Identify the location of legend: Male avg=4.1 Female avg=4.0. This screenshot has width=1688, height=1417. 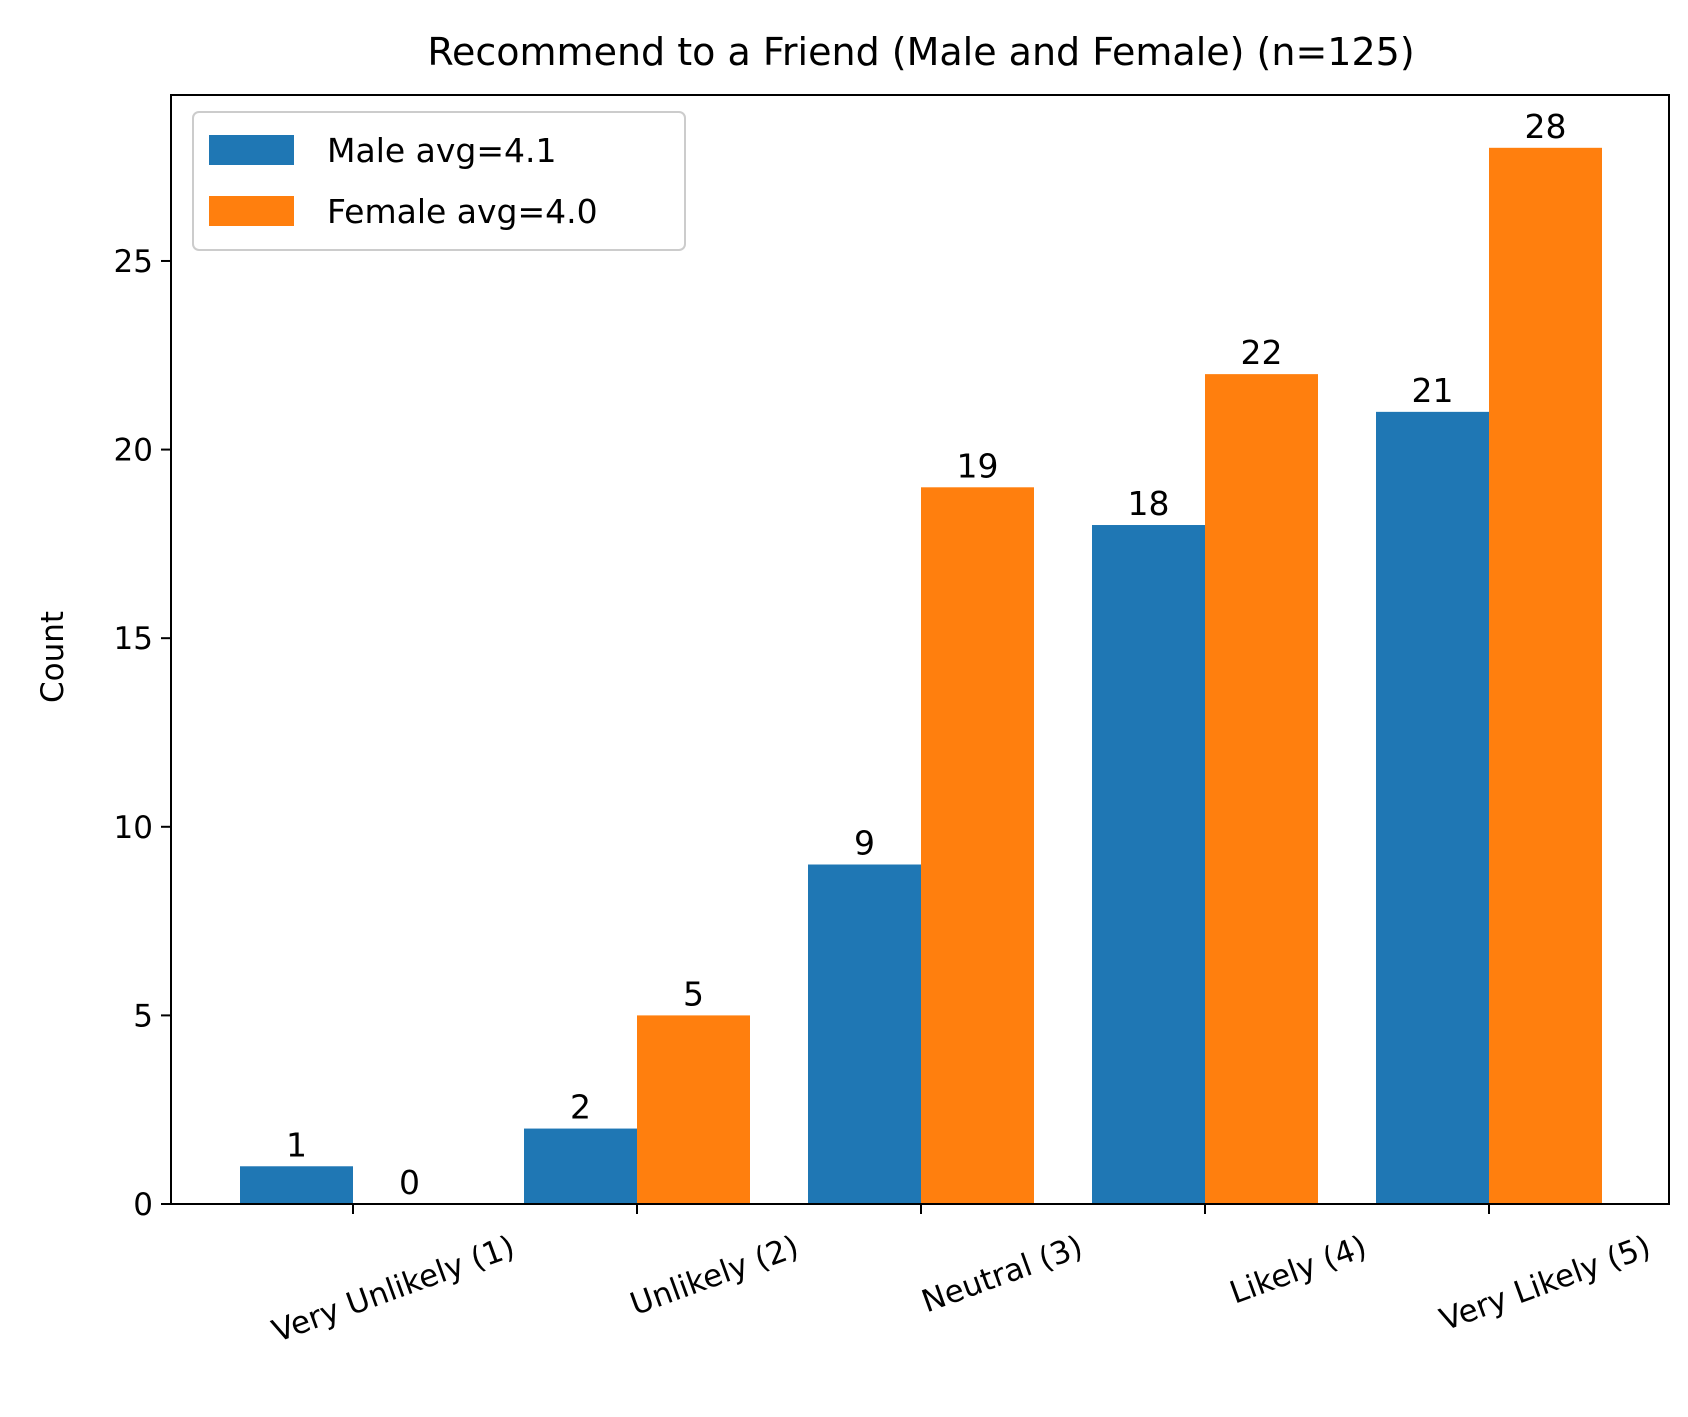
(439, 181).